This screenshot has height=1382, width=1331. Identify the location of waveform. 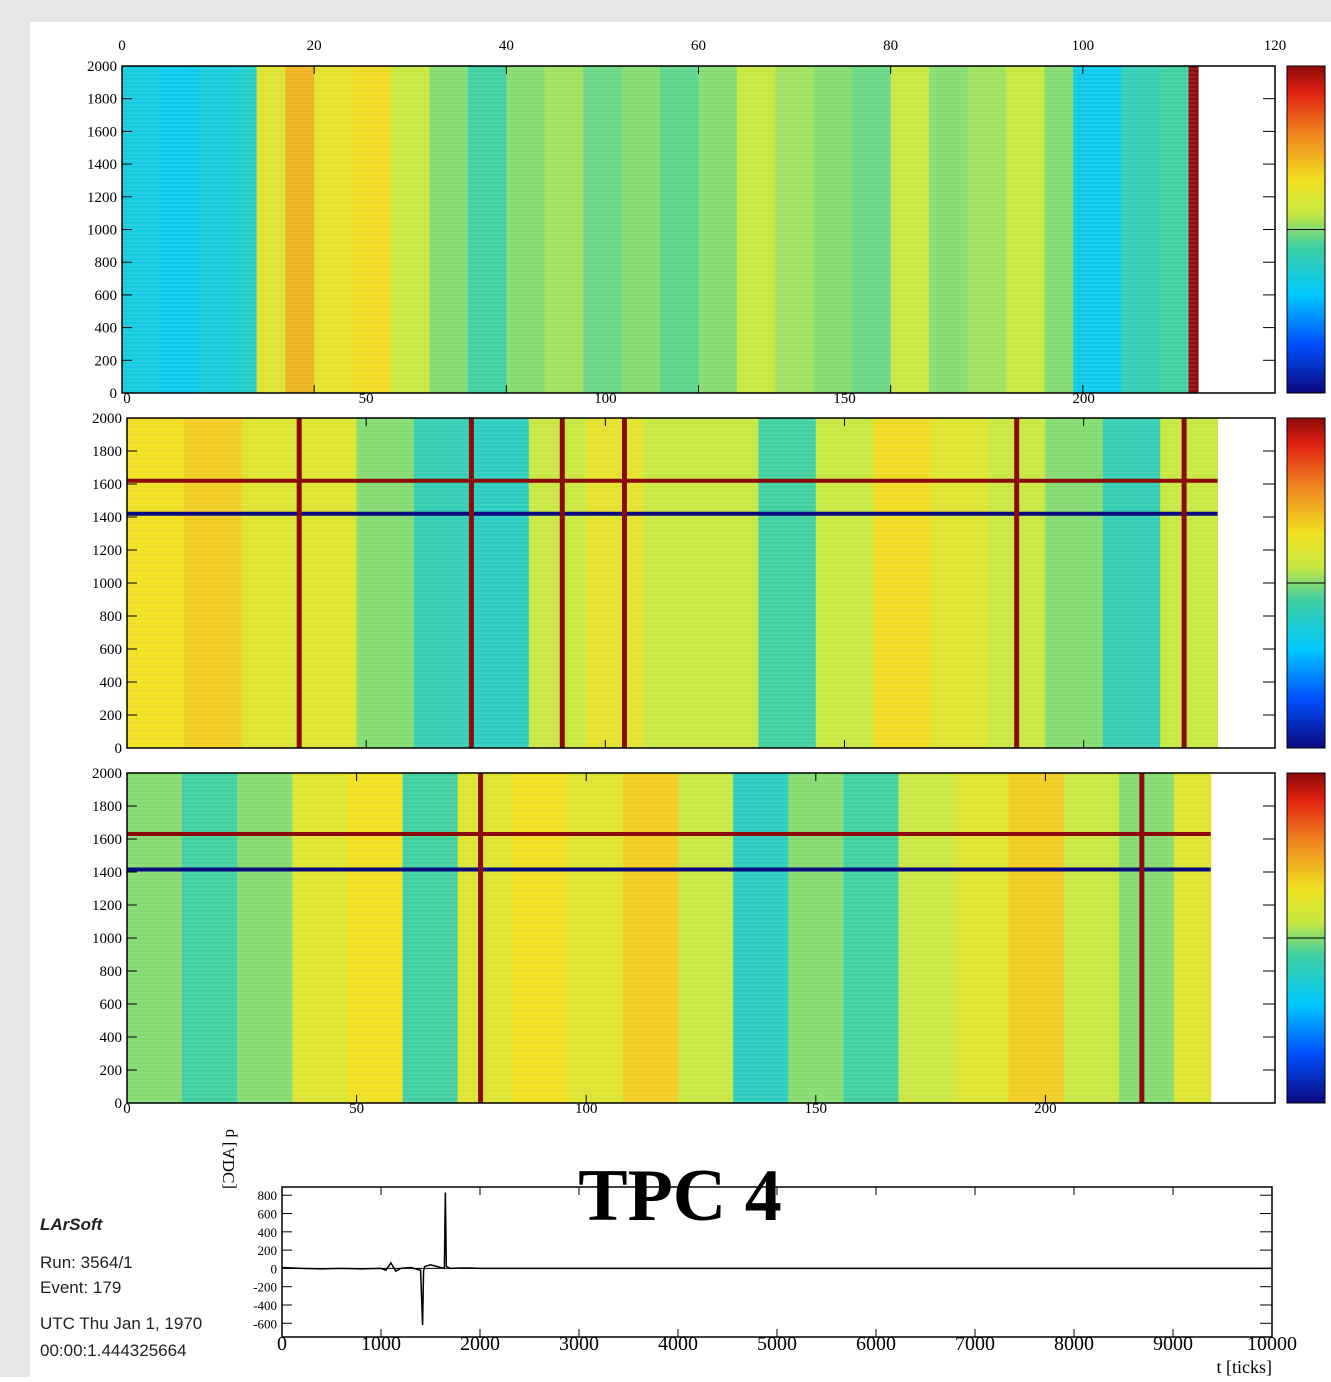
(776, 1259).